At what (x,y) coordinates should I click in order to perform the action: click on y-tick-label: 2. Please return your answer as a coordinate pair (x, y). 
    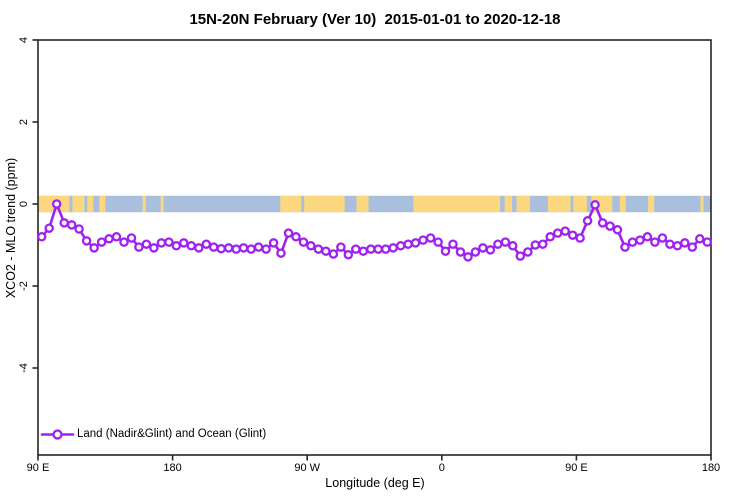
    Looking at the image, I should click on (24, 122).